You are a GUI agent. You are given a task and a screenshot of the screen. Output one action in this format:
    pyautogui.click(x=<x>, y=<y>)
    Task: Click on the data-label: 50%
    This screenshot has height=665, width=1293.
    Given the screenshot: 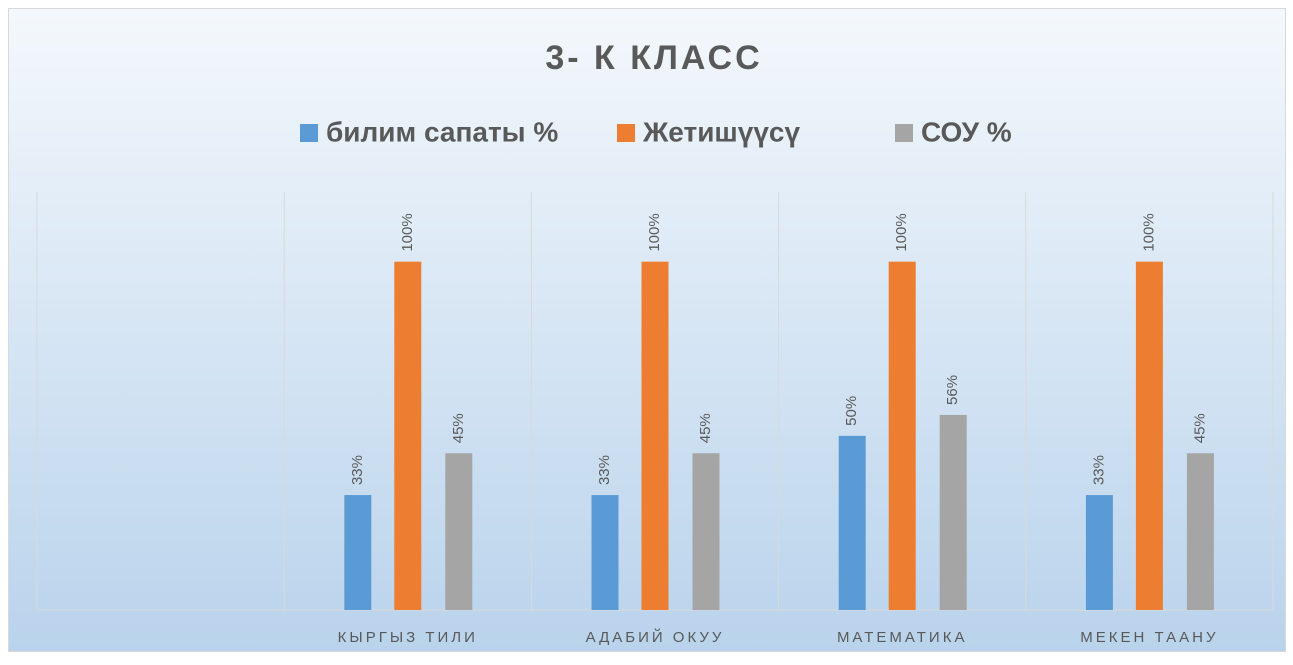 What is the action you would take?
    pyautogui.click(x=851, y=411)
    